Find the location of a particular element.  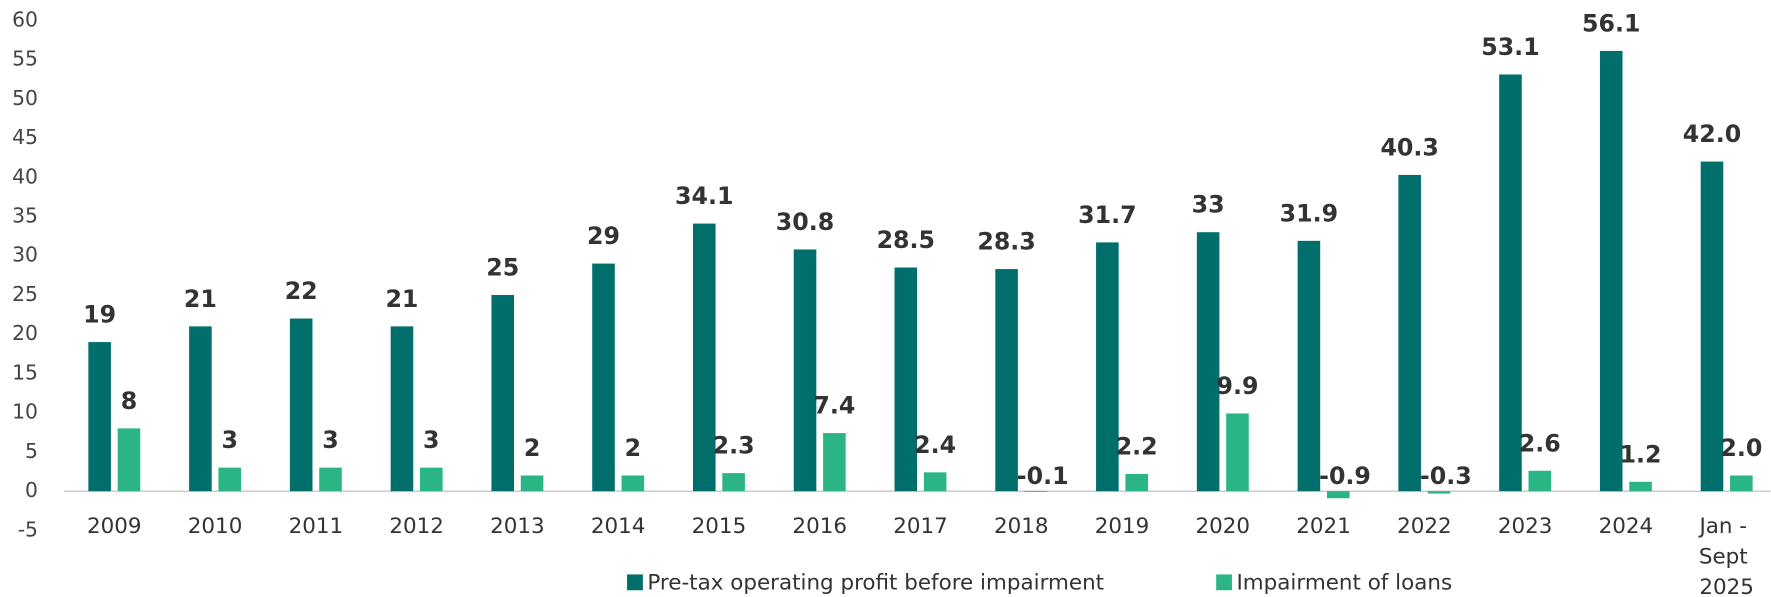

value-label: 1.2 is located at coordinates (1641, 454).